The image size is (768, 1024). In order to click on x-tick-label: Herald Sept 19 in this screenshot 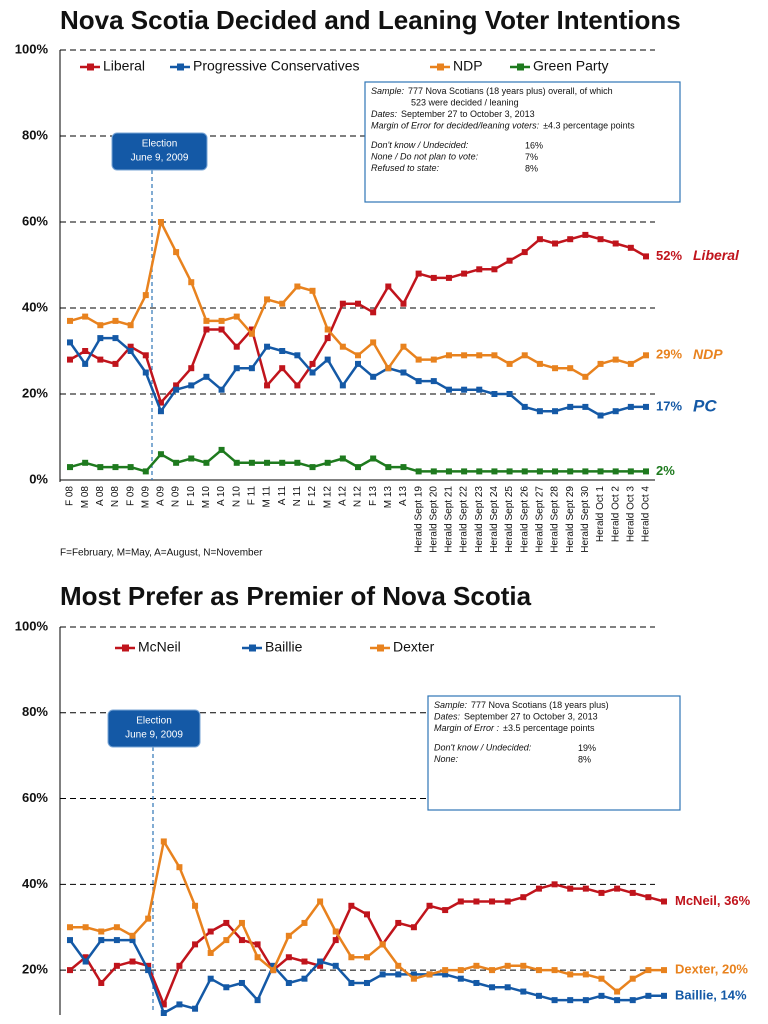, I will do `click(418, 519)`.